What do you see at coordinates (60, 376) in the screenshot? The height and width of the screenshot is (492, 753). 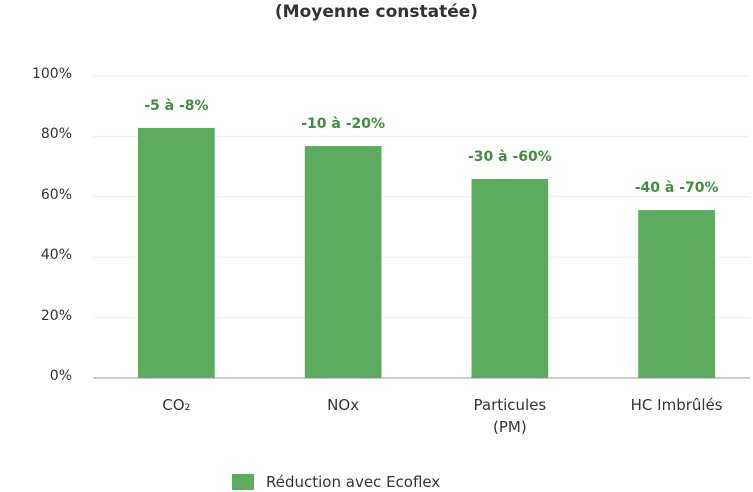 I see `y-tick-label: 0%` at bounding box center [60, 376].